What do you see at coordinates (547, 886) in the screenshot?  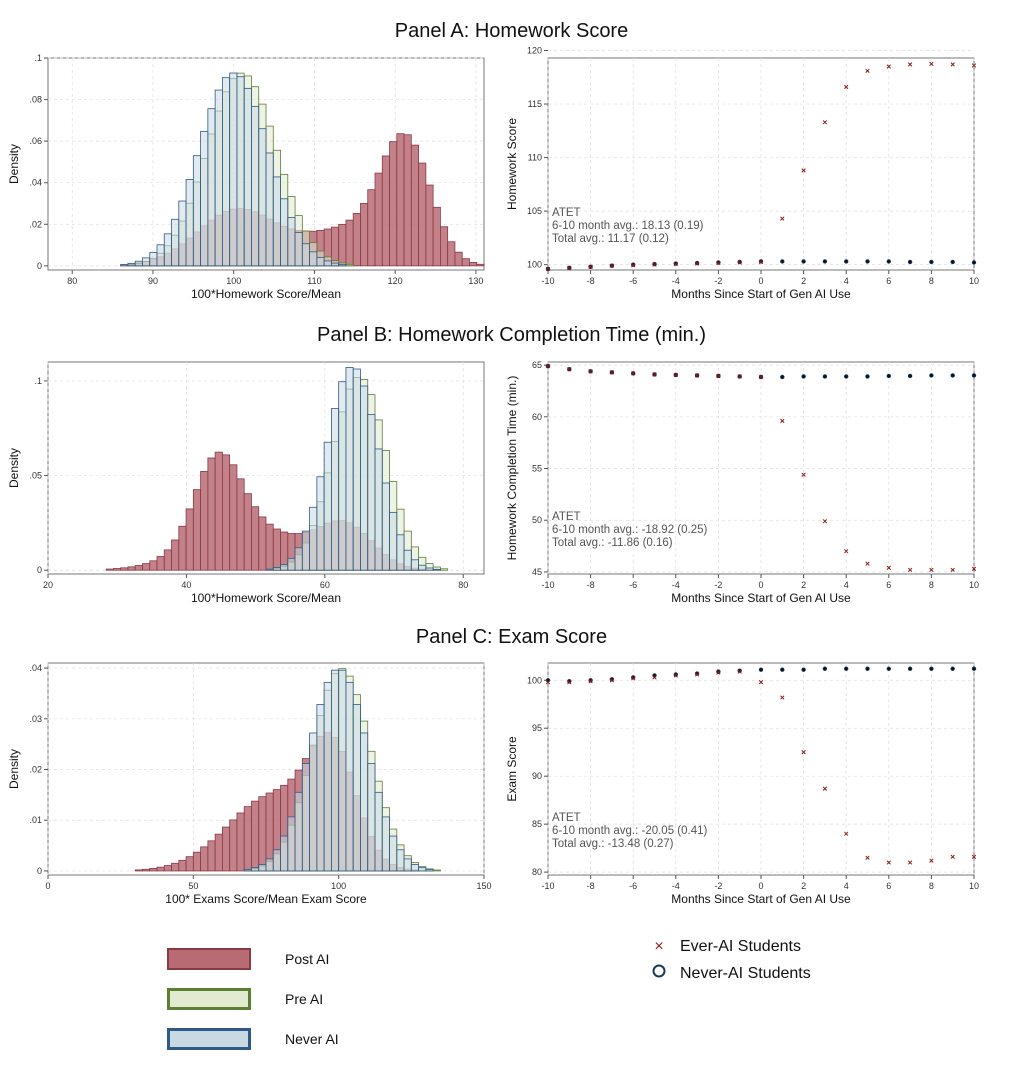 I see `x-tick-label: -10` at bounding box center [547, 886].